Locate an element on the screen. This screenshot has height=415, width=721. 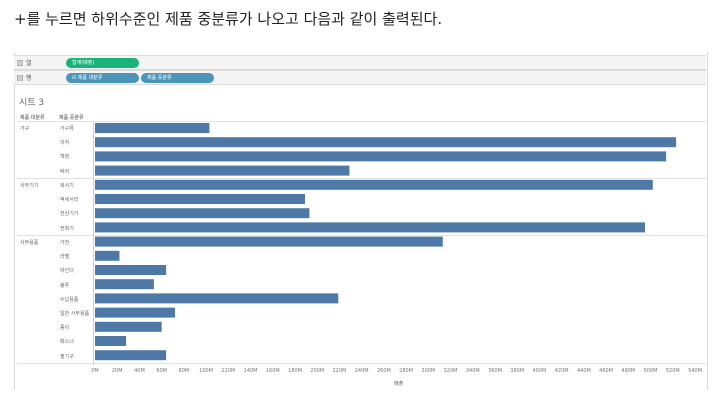
x-tick-label: 100M is located at coordinates (206, 371).